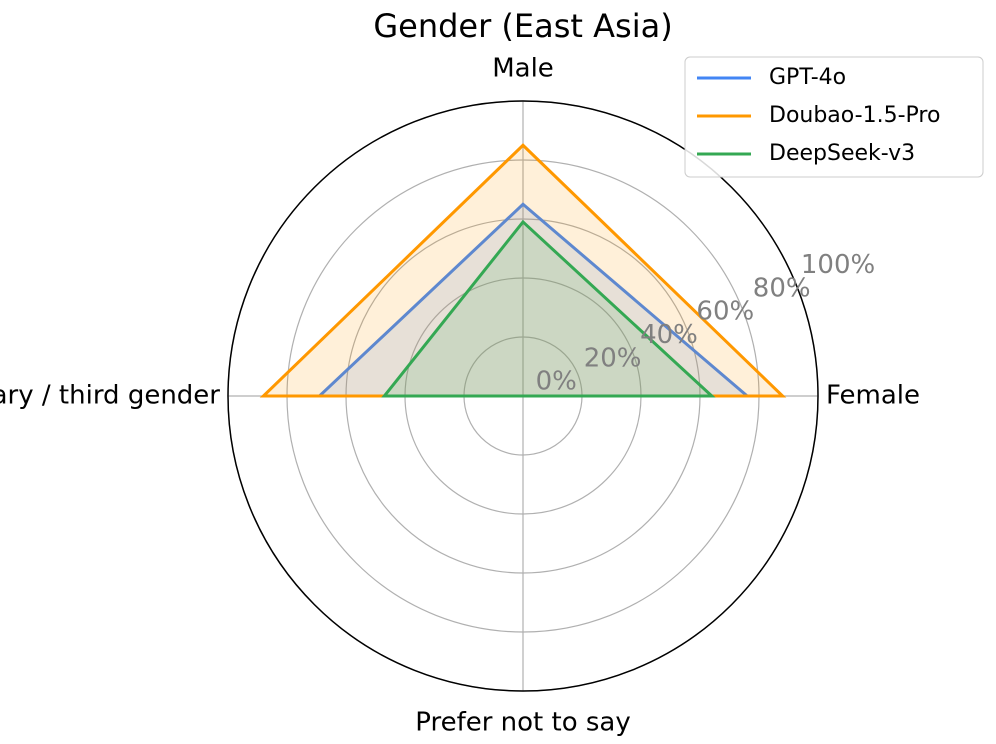 The image size is (996, 744). I want to click on legend-box, so click(834, 117).